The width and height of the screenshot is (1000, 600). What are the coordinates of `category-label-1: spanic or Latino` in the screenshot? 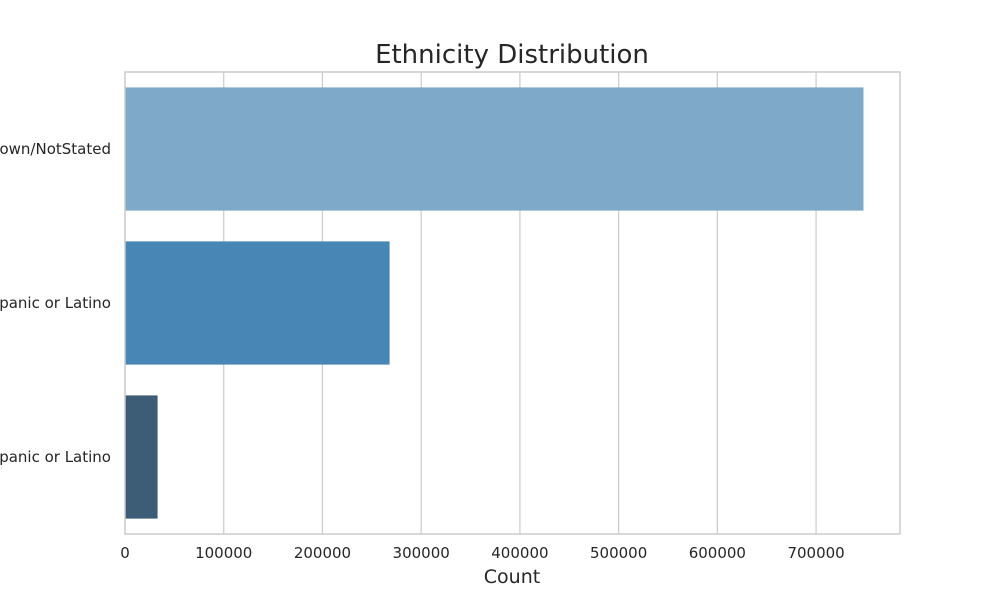 It's located at (55, 303).